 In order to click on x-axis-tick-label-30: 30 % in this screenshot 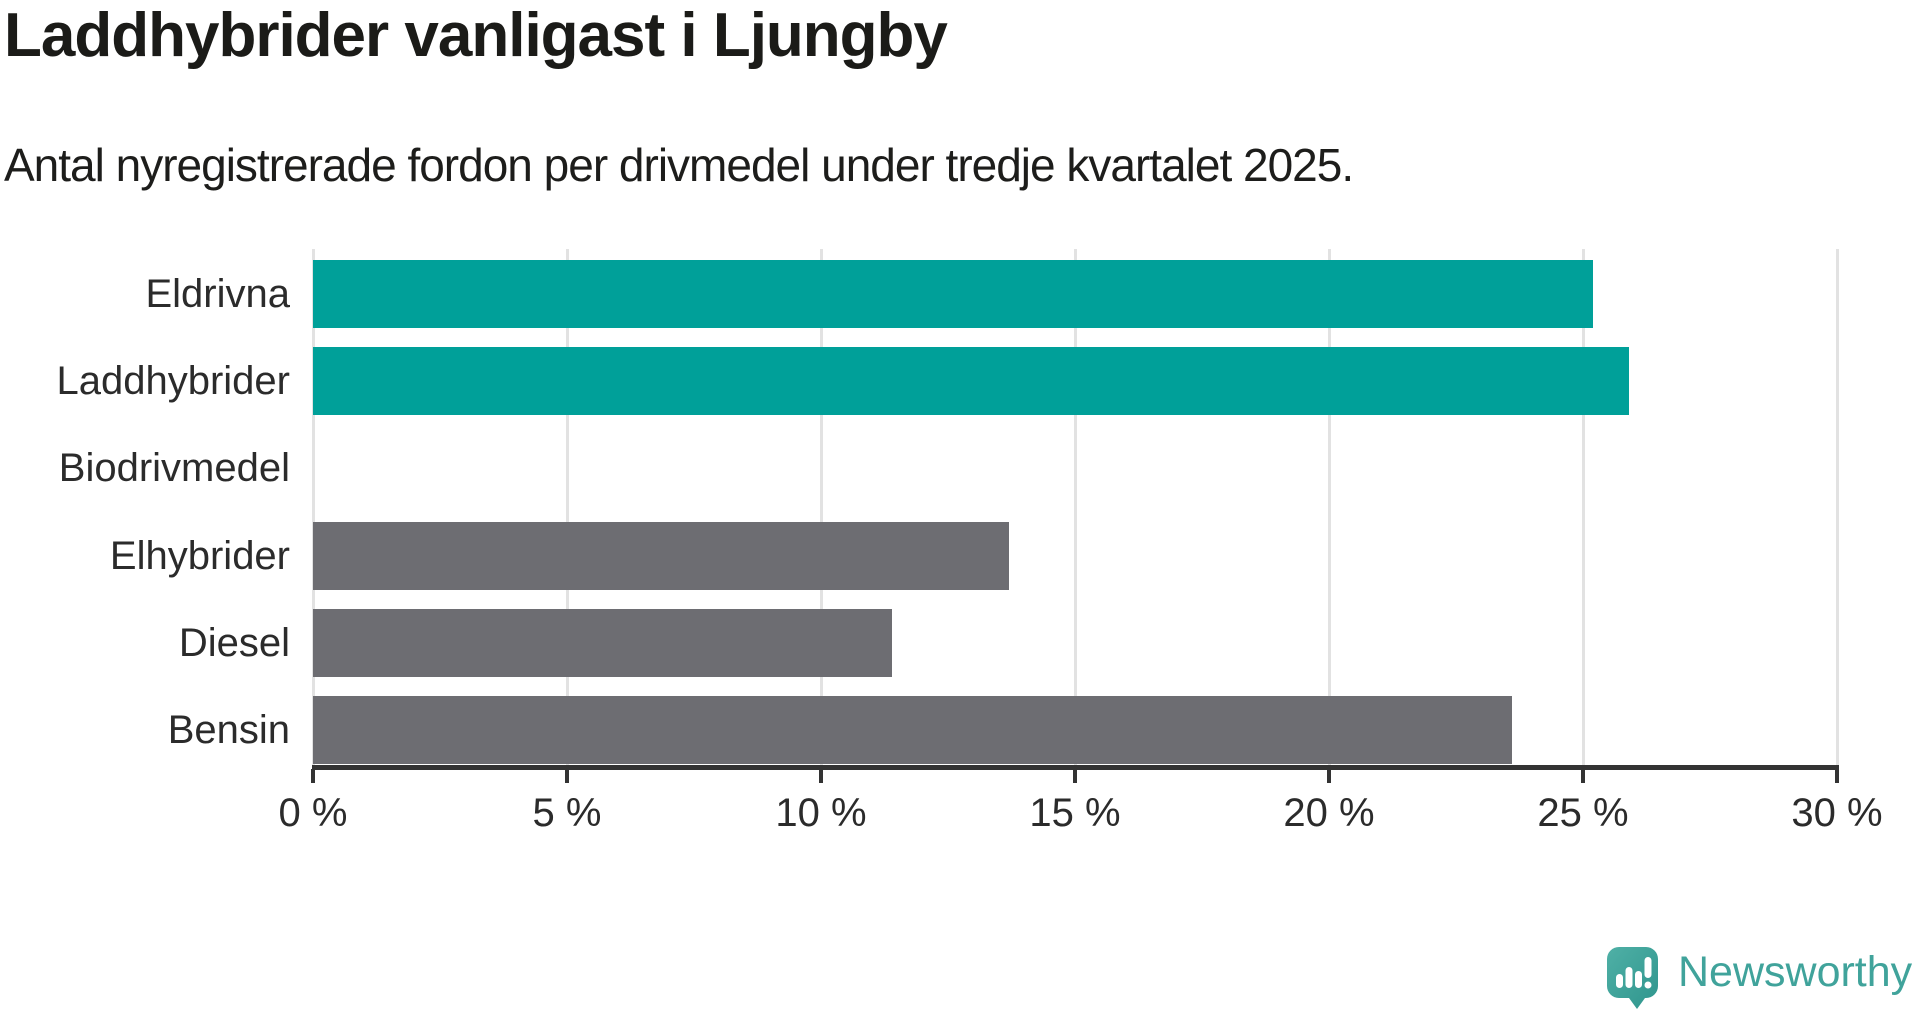, I will do `click(1837, 813)`.